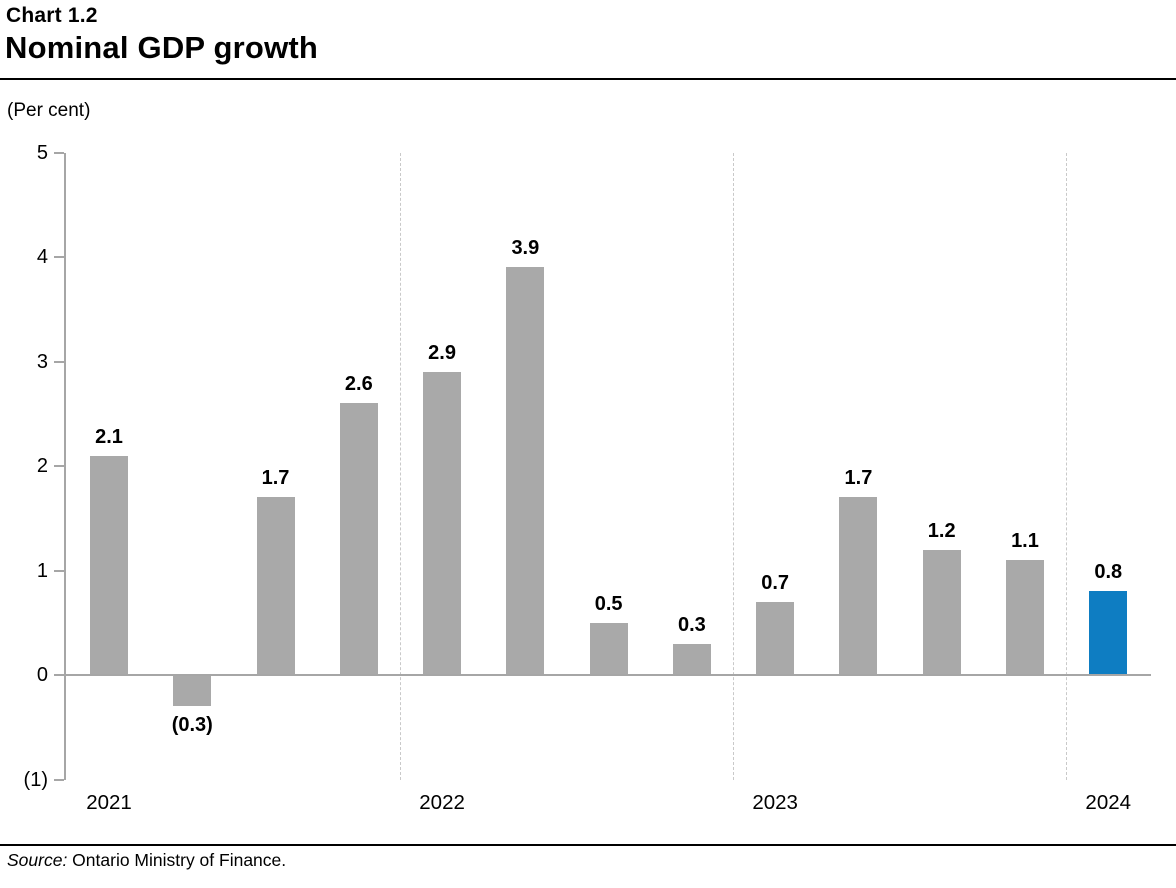  I want to click on y-axis-line, so click(64, 466).